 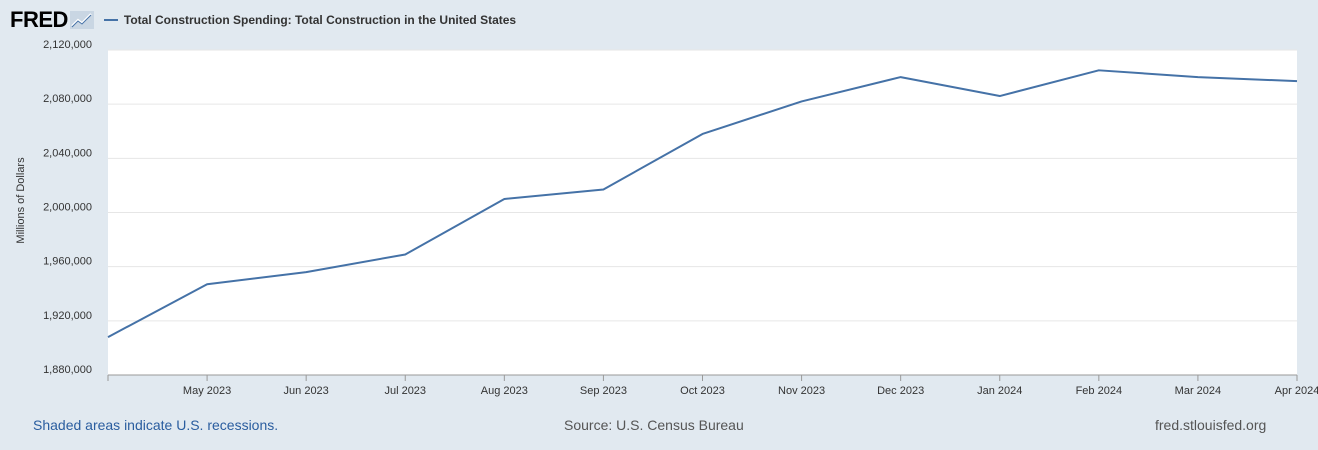 I want to click on y-axis-label: Millions of Dollars, so click(x=21, y=200).